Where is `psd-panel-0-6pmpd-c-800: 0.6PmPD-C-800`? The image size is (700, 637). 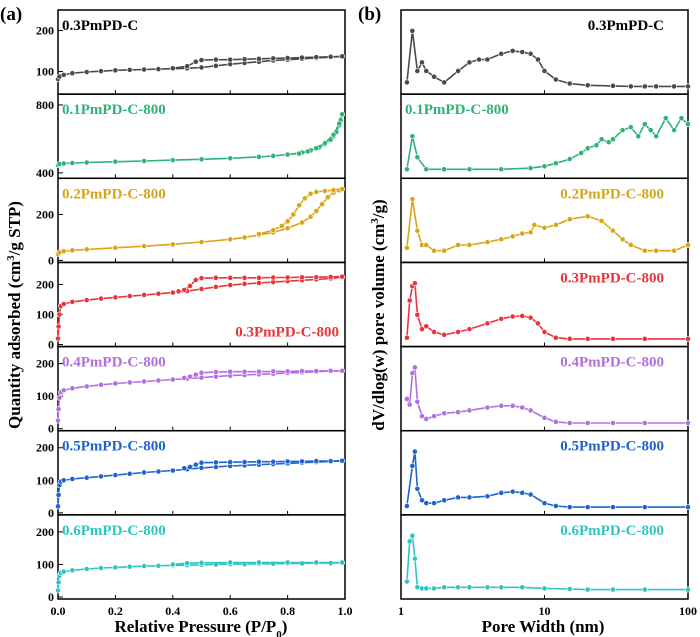 psd-panel-0-6pmpd-c-800: 0.6PmPD-C-800 is located at coordinates (545, 557).